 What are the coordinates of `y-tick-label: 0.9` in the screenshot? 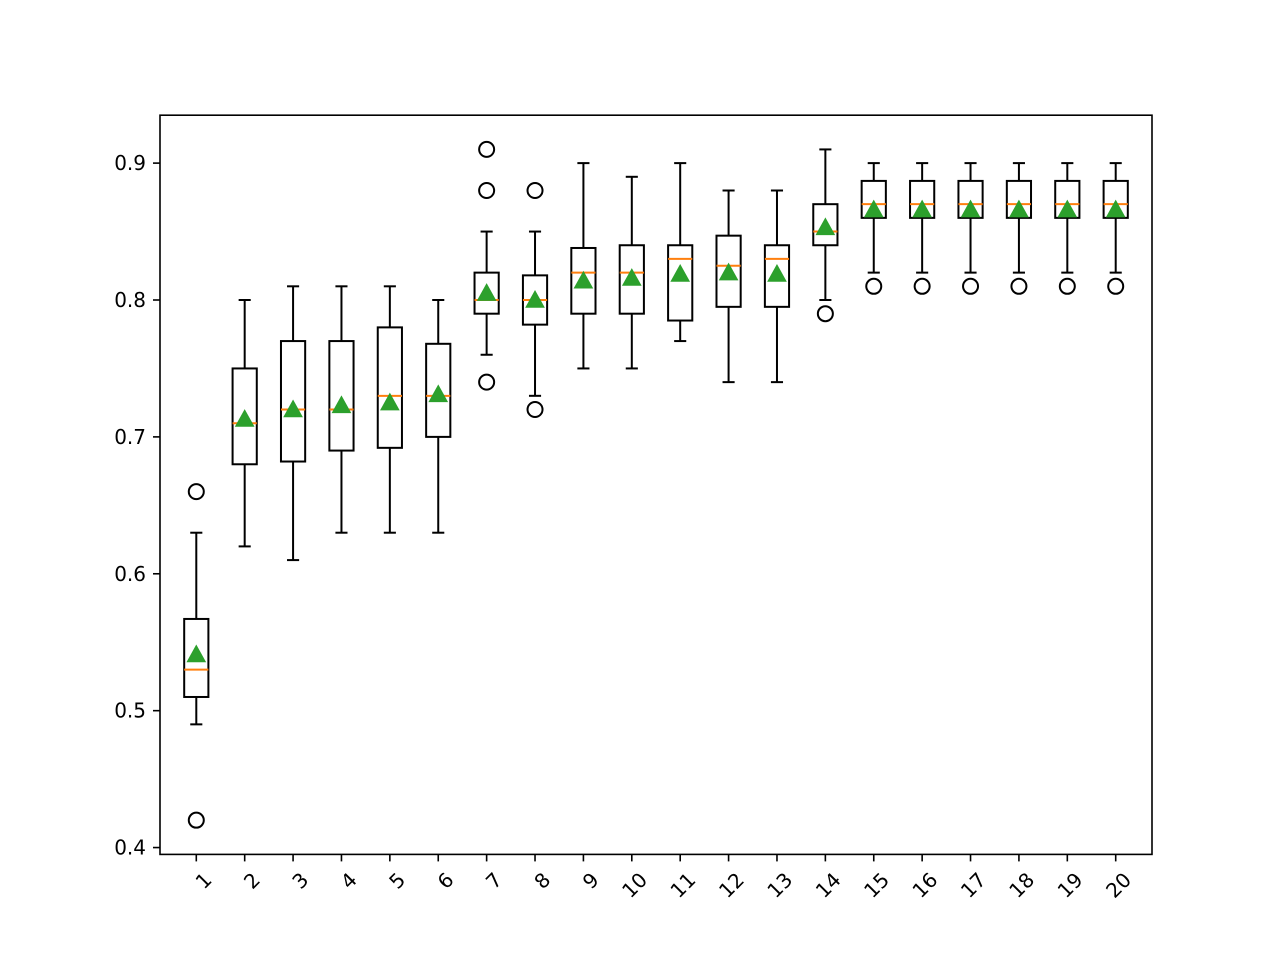 It's located at (130, 163).